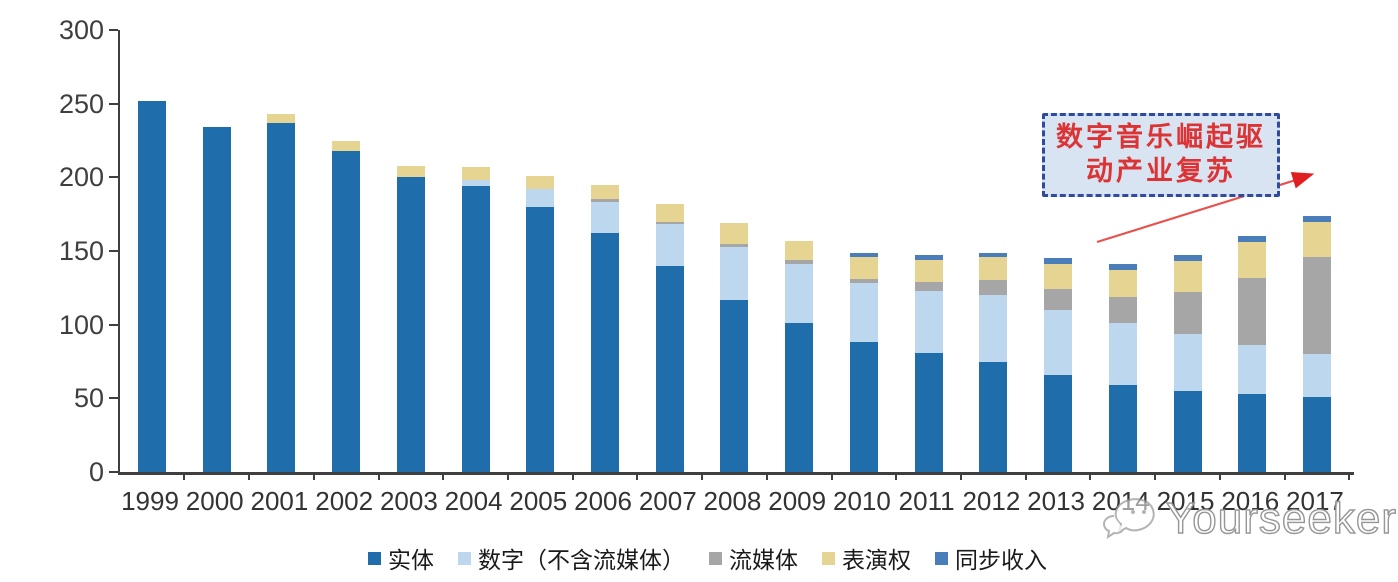  I want to click on bar-1999, so click(152, 286).